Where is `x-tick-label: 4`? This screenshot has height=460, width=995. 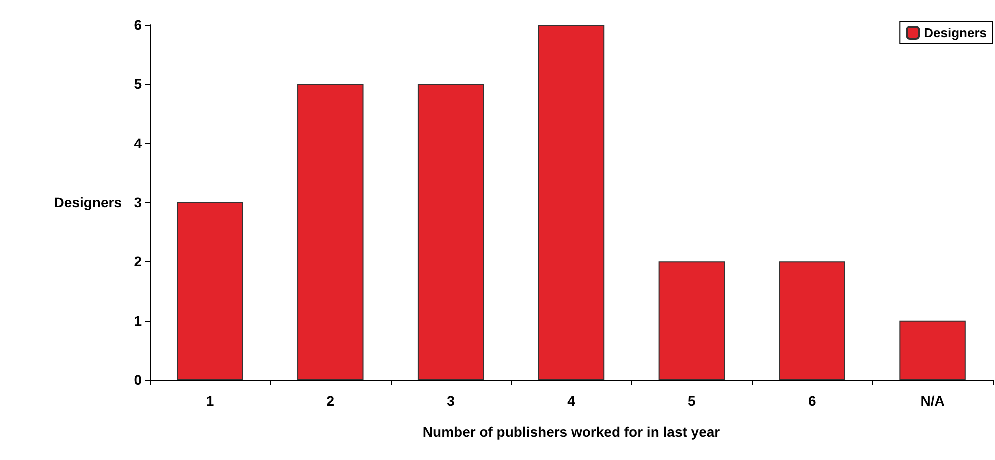 x-tick-label: 4 is located at coordinates (572, 401).